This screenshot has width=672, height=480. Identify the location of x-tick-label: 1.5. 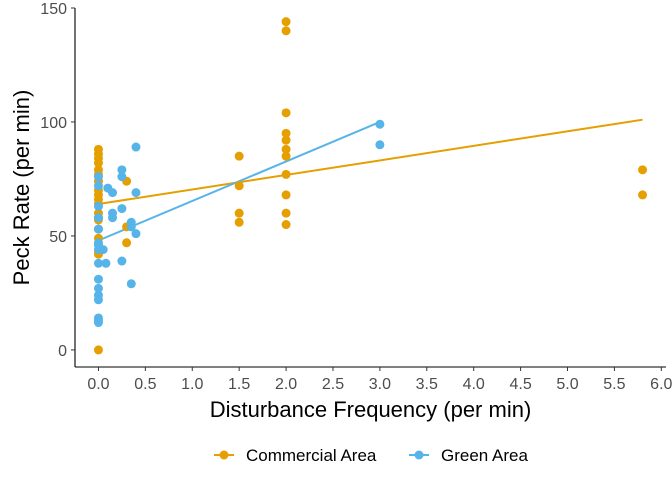
(239, 384).